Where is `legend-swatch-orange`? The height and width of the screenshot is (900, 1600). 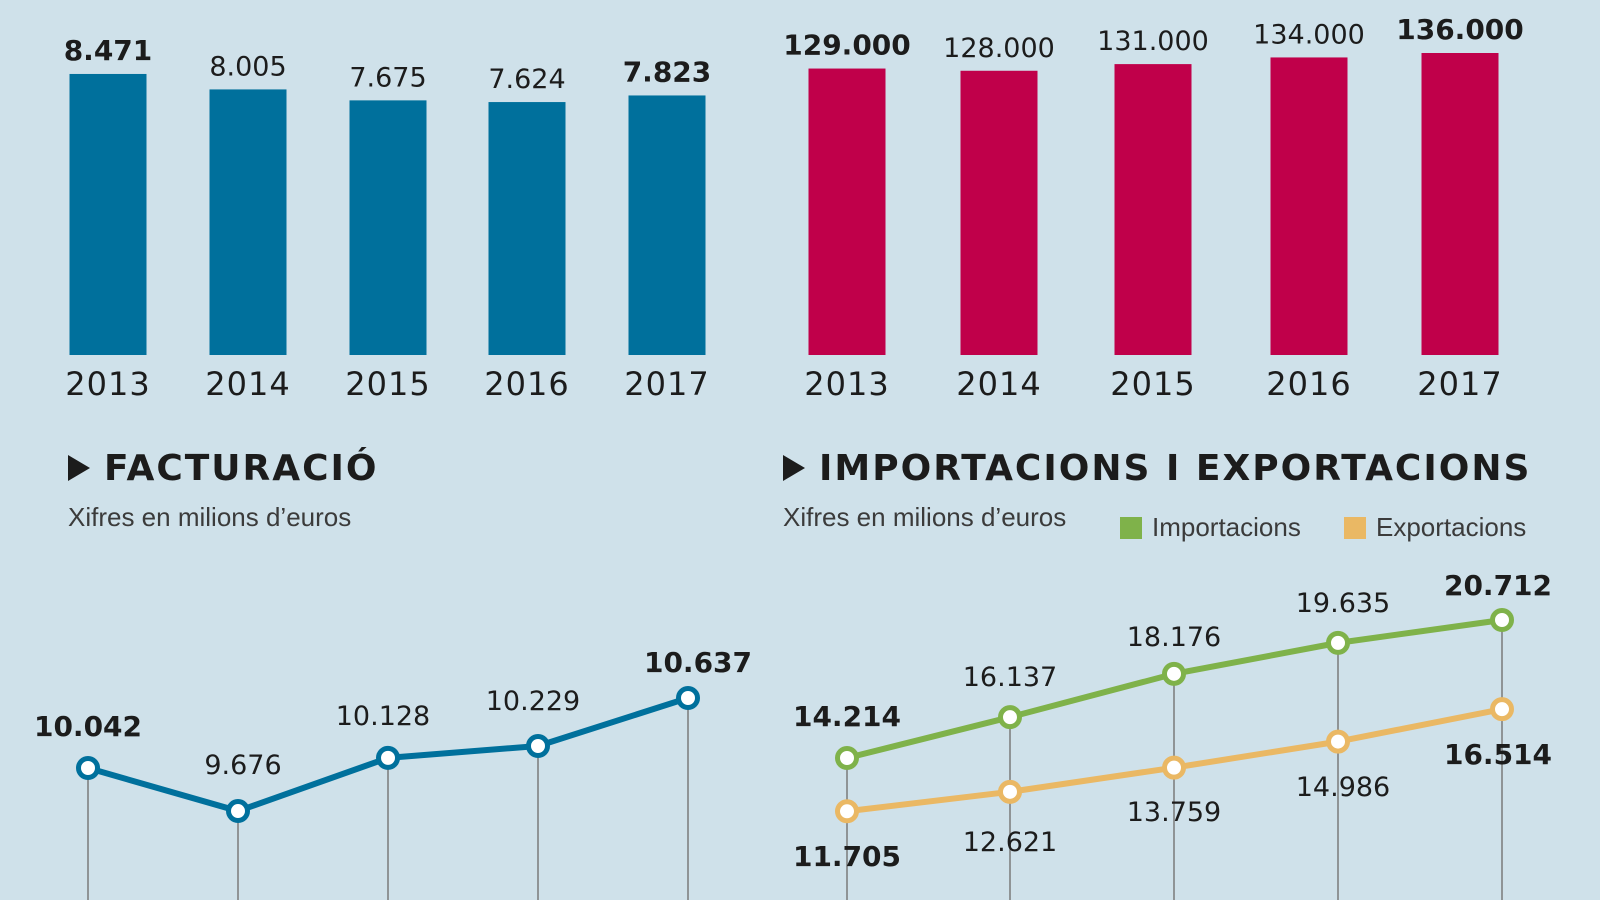
legend-swatch-orange is located at coordinates (1355, 528).